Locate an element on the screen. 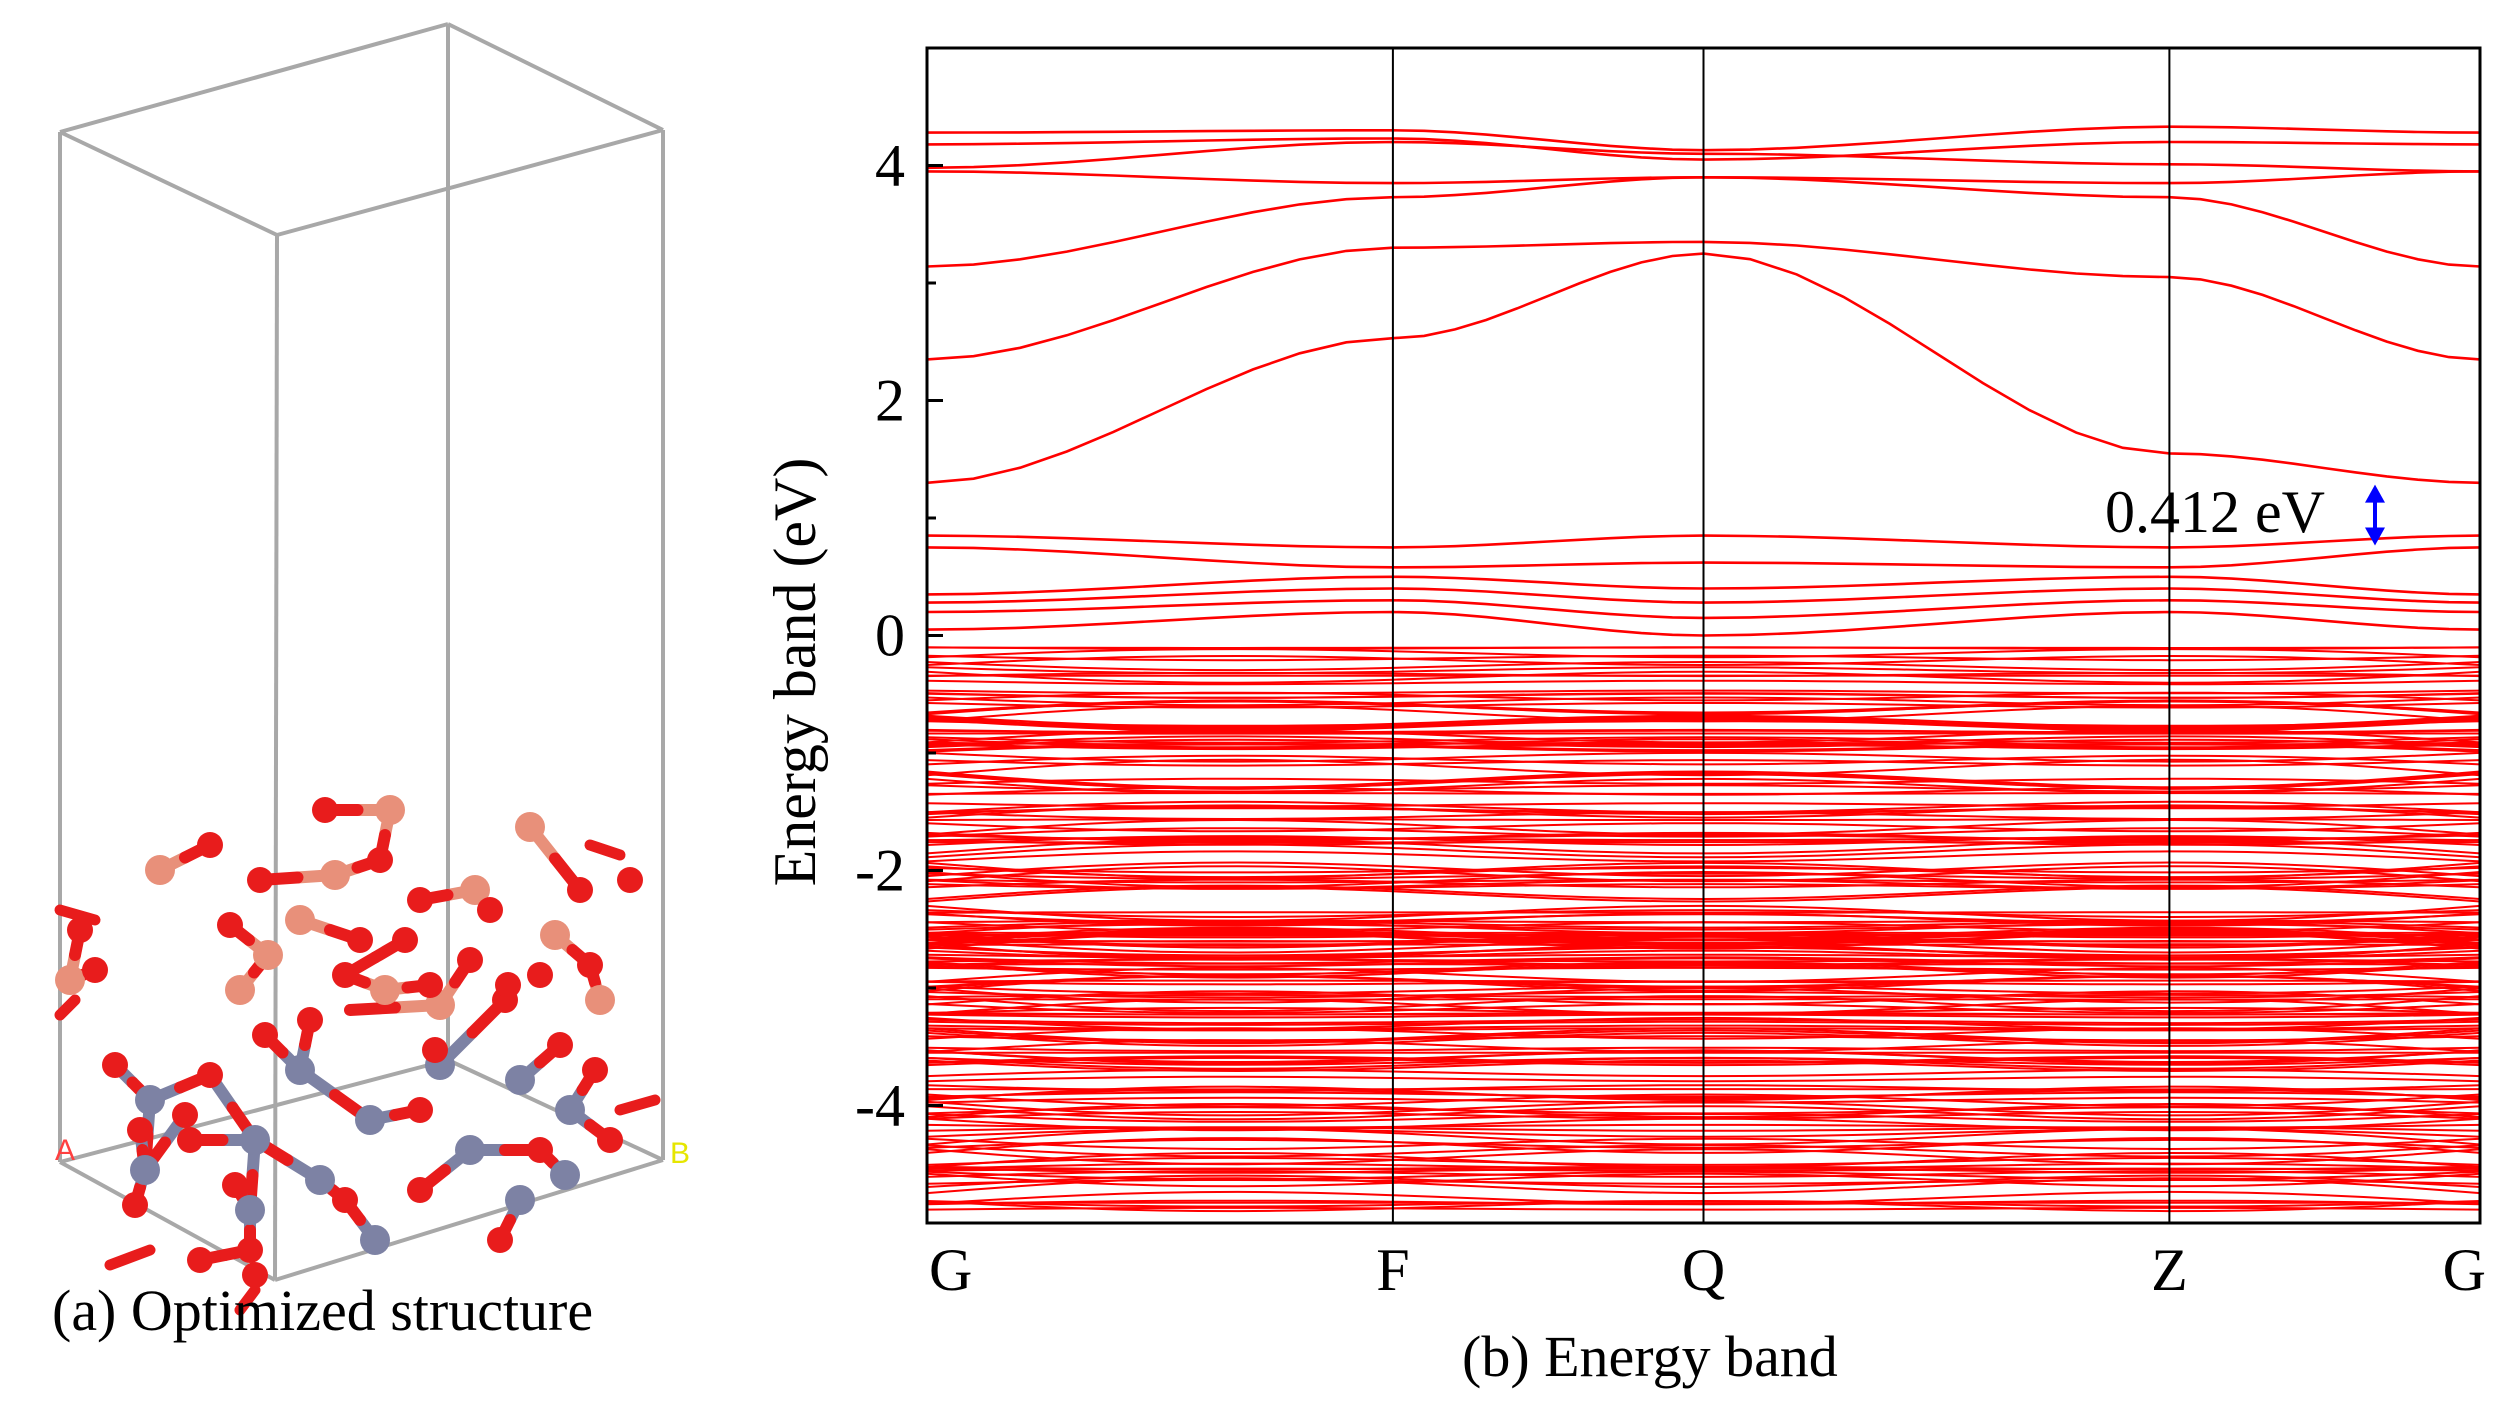  atomic-bonds is located at coordinates (357, 1060).